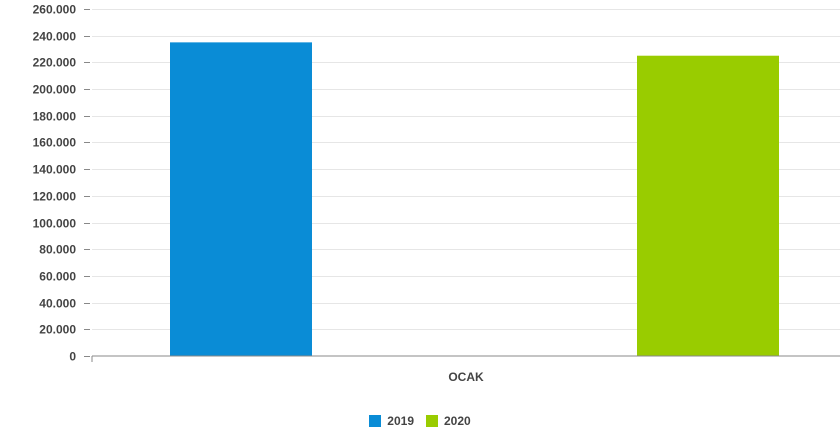  I want to click on legend-label-2020: 2020, so click(457, 421).